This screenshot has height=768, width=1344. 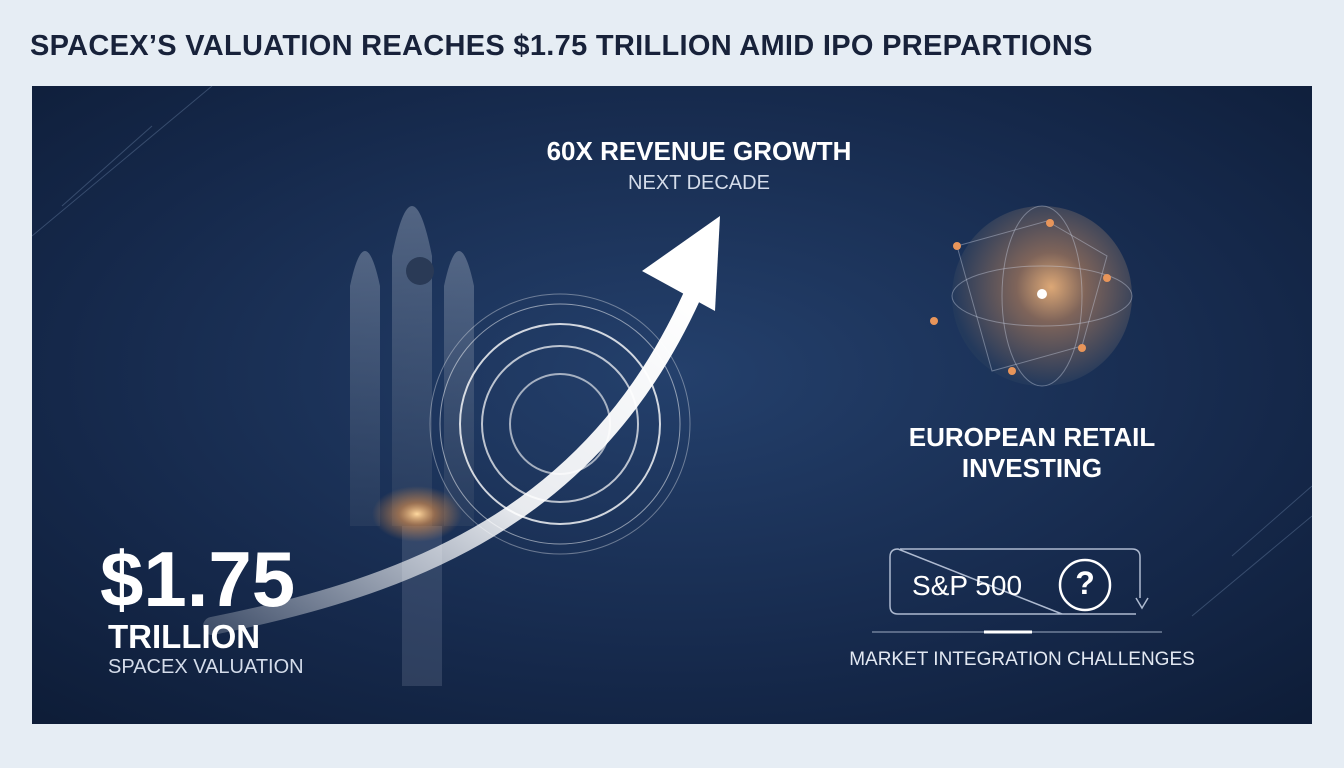 I want to click on growth-sub: NEXT DECADE, so click(x=699, y=183).